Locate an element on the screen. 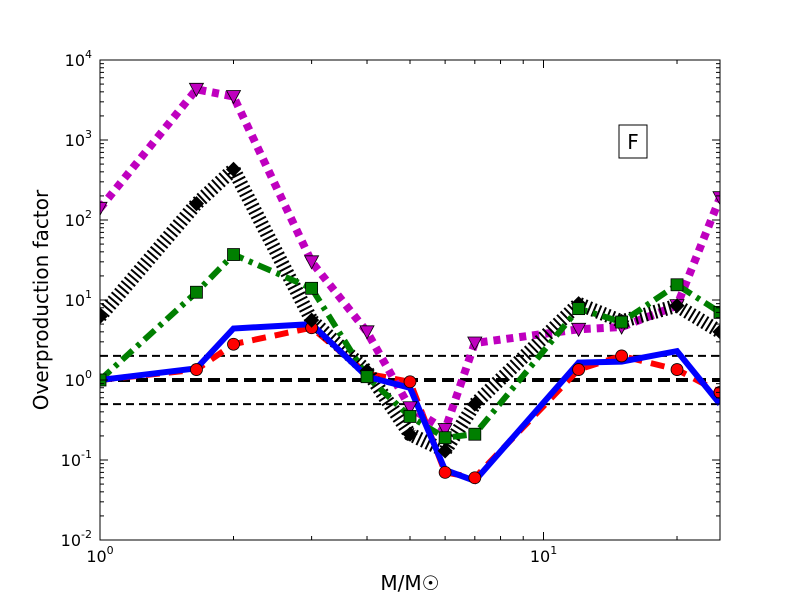  y-tick-label: 10⁴ is located at coordinates (78, 59).